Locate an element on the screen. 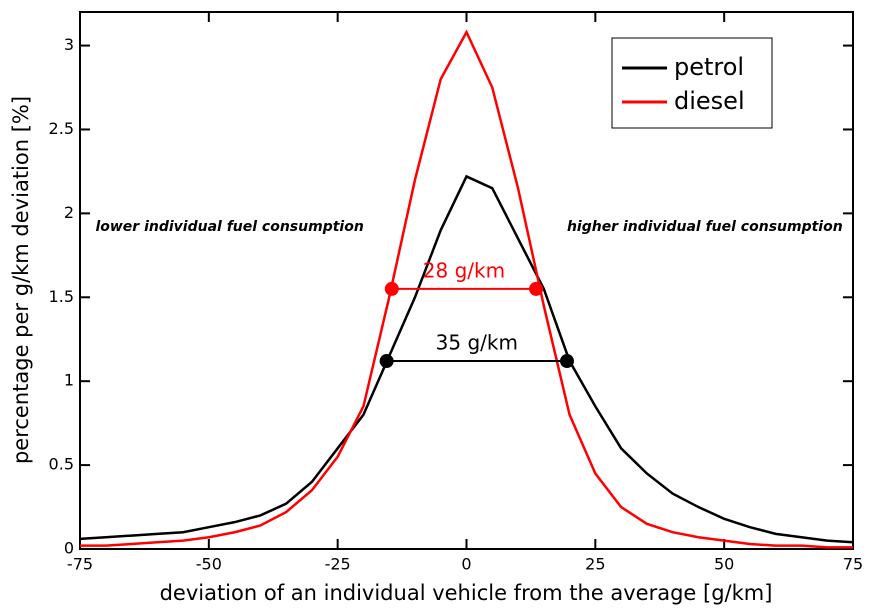 This screenshot has width=871, height=616. x-tick-label: 25 is located at coordinates (595, 564).